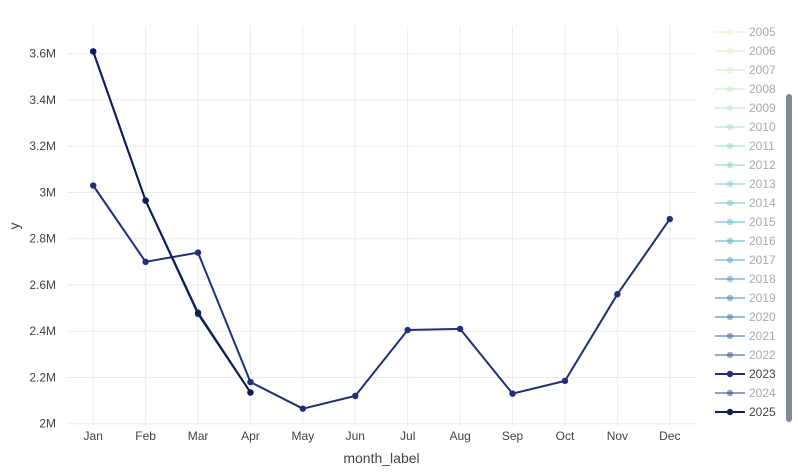 This screenshot has width=798, height=472. I want to click on legend-item-2006: 2006, so click(745, 51).